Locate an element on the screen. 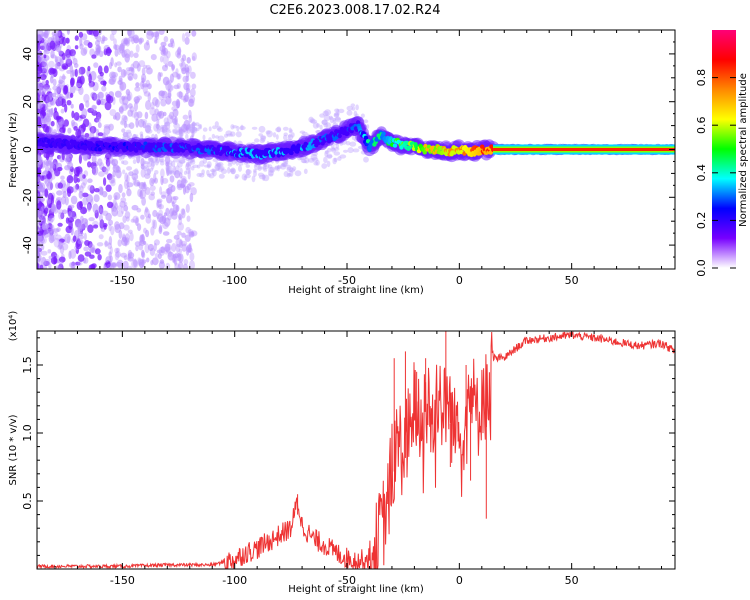 Image resolution: width=750 pixels, height=600 pixels. figure-title: C2E6.2023.008.17.02.R24 is located at coordinates (354, 10).